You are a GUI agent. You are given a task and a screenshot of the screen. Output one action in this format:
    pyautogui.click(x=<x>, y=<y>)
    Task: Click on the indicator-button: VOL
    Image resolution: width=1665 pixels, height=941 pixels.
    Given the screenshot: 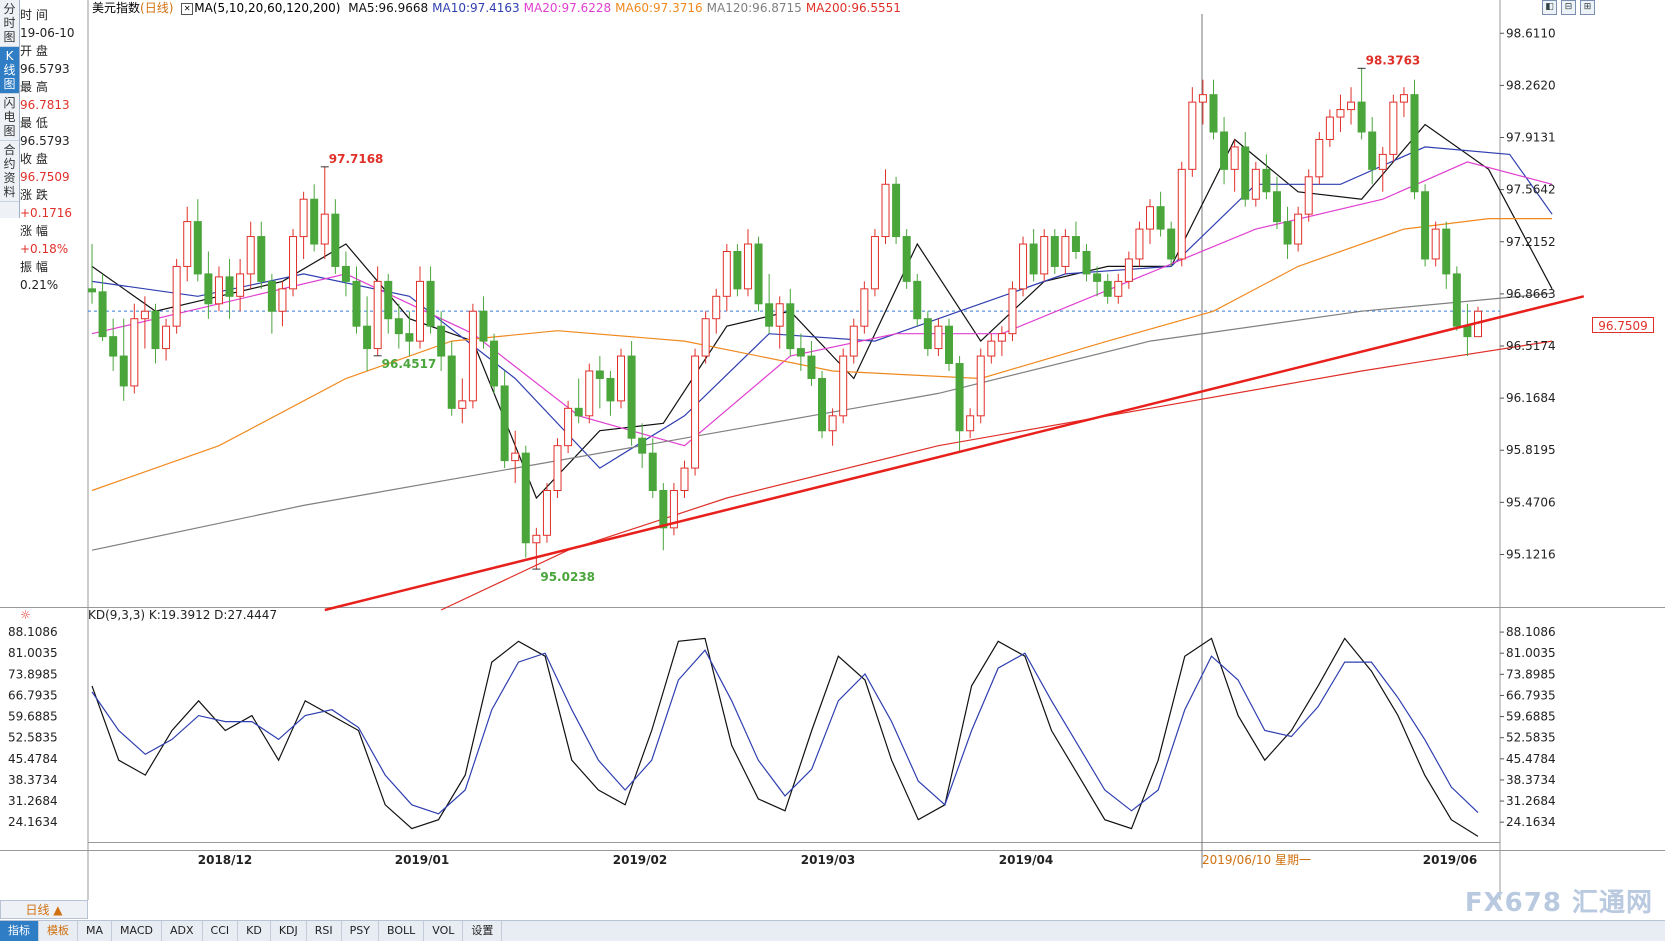 What is the action you would take?
    pyautogui.click(x=444, y=931)
    